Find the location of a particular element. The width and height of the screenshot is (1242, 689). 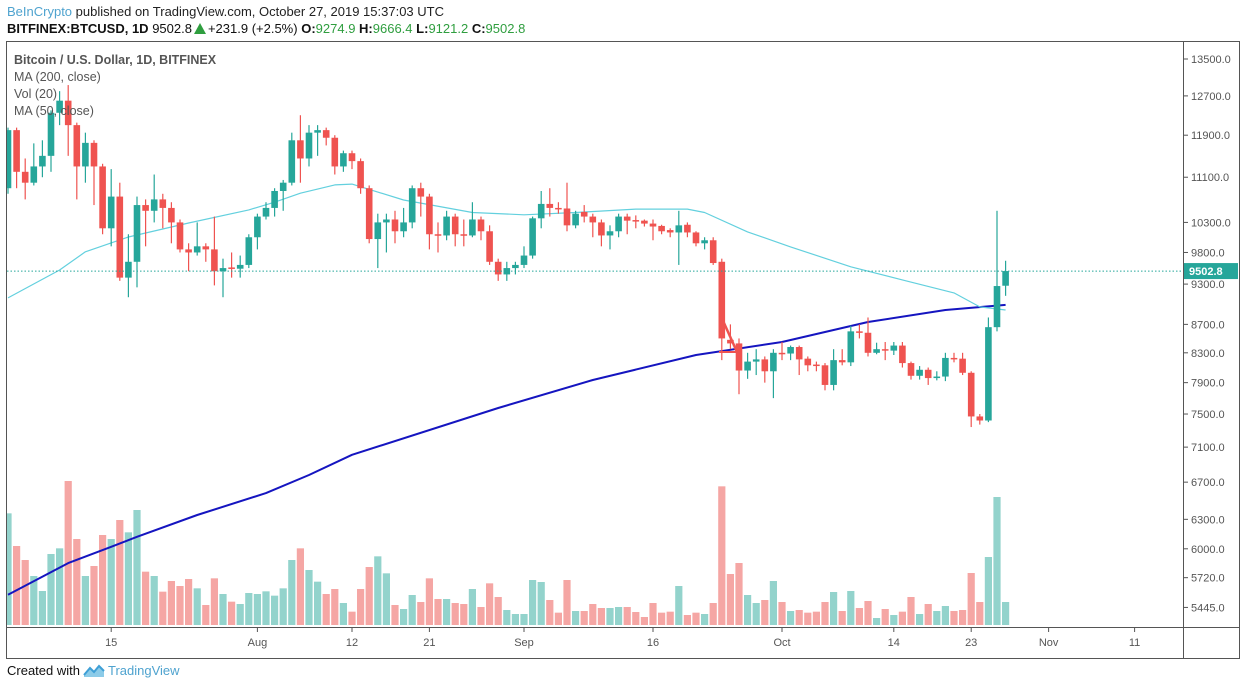

drawing-trend-line is located at coordinates (728, 333).